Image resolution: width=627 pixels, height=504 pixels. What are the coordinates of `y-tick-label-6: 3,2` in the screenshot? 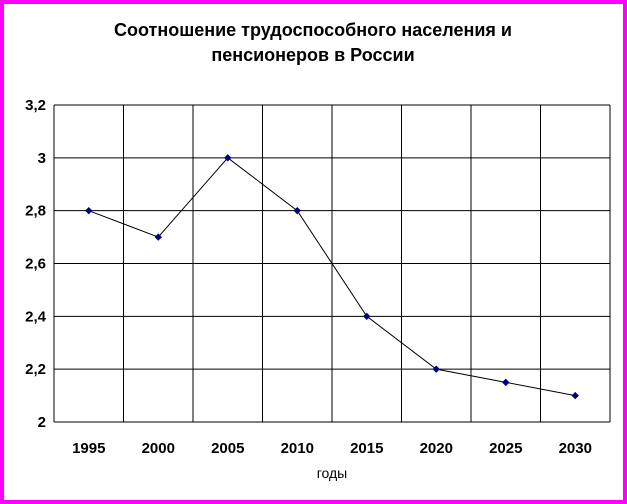 It's located at (35, 105).